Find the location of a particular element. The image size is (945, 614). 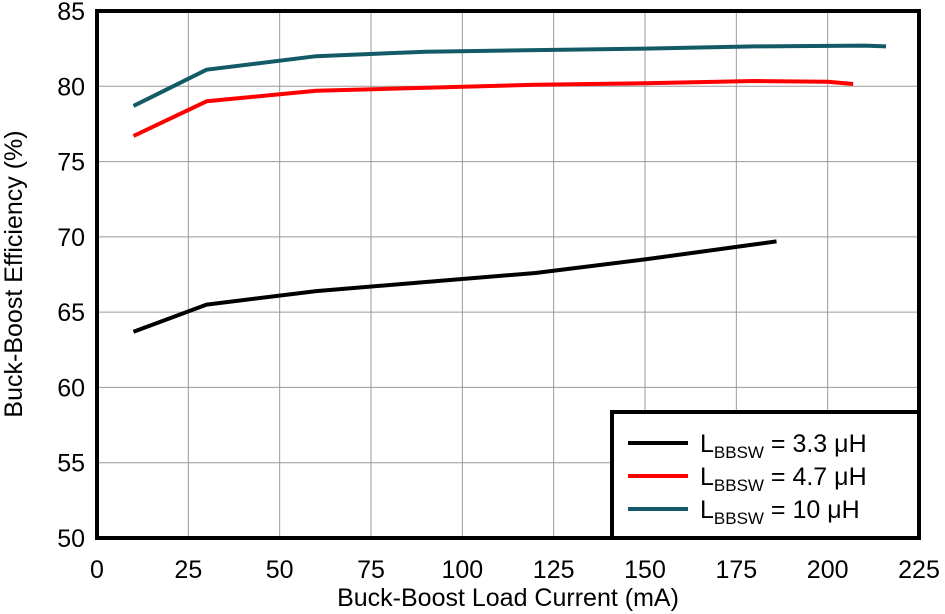

legend-label-2: LBBSW = 4.7 μH is located at coordinates (783, 479).